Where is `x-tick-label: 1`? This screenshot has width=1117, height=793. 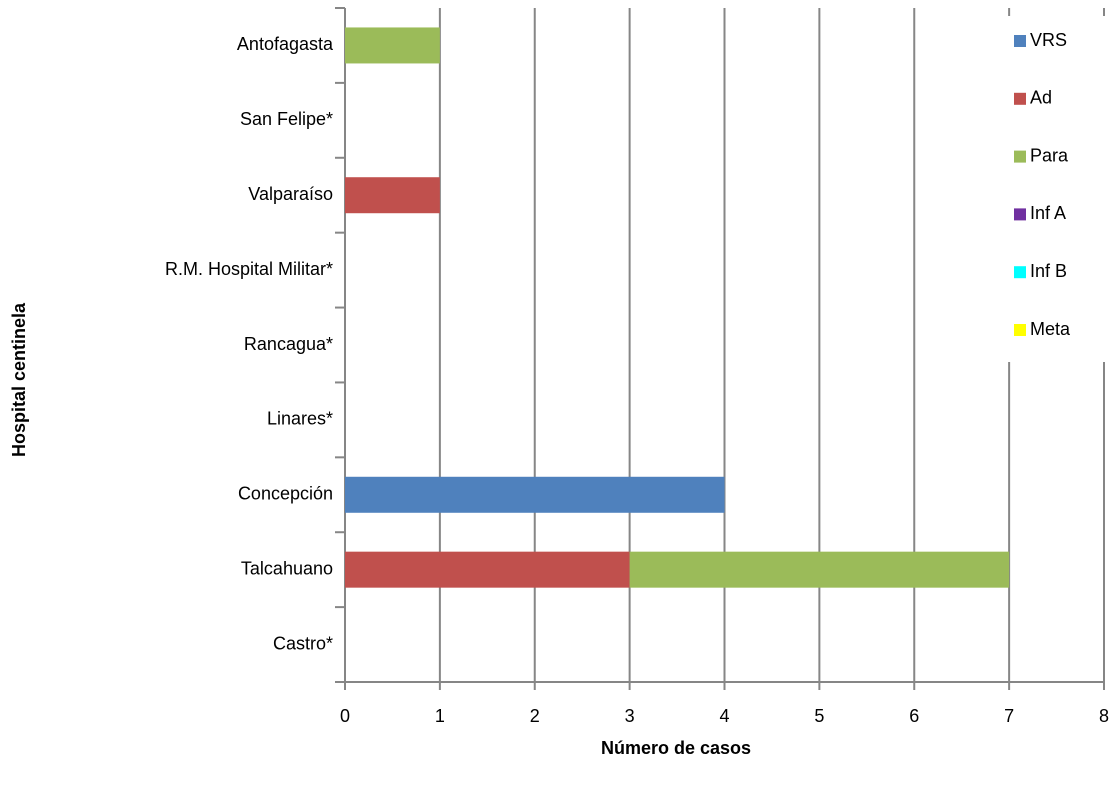 x-tick-label: 1 is located at coordinates (440, 716).